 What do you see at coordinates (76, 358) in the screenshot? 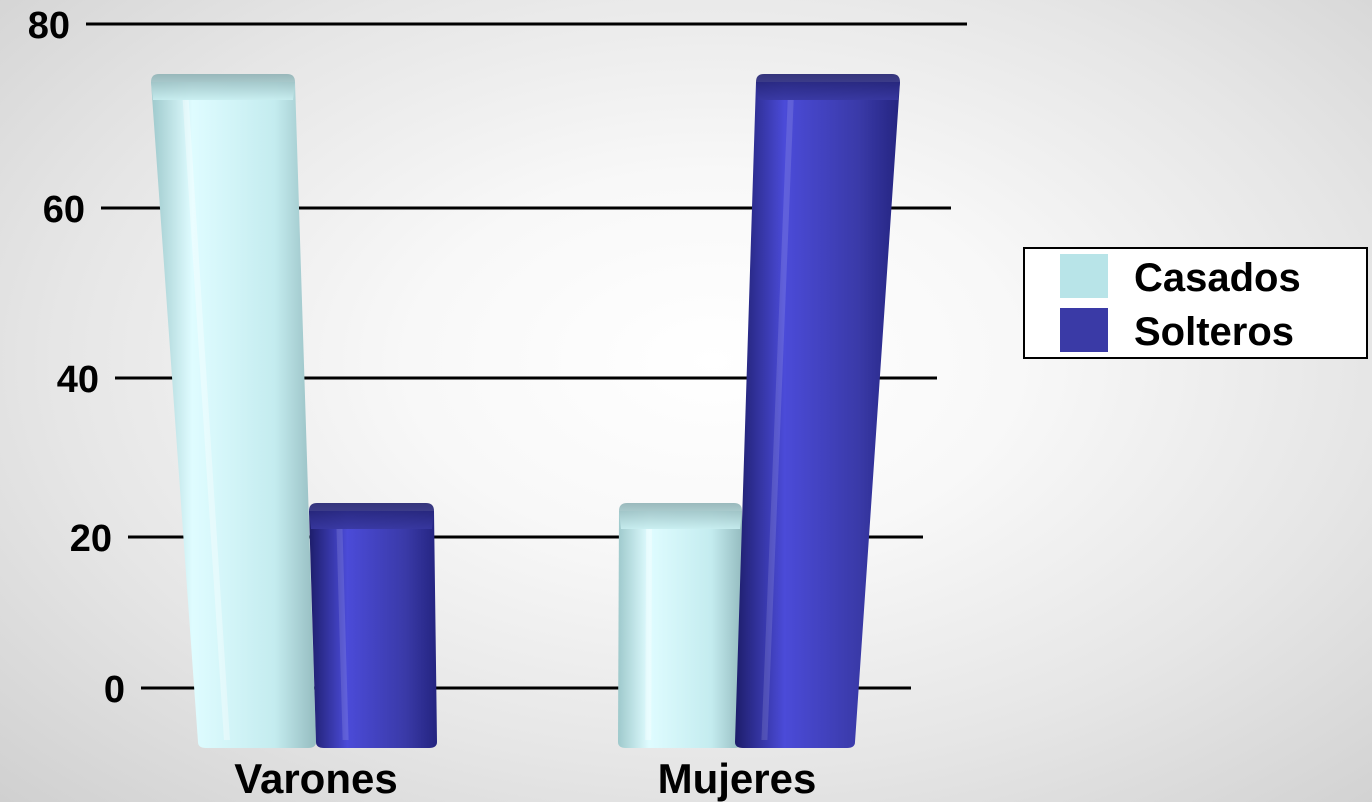
I see `y-axis-ticks: 0 20 40 60 80` at bounding box center [76, 358].